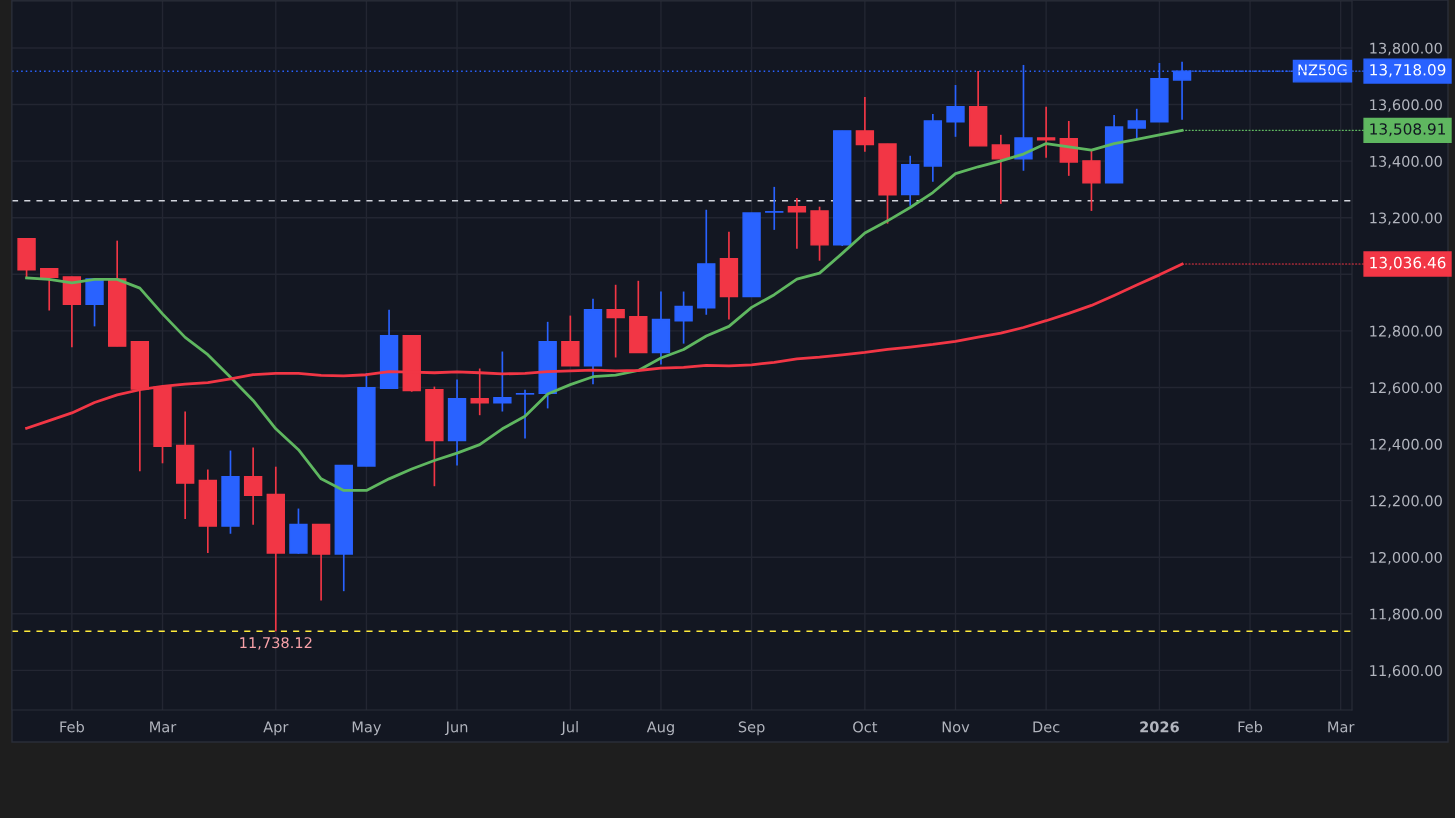  What do you see at coordinates (1406, 671) in the screenshot?
I see `y-tick-label: 11,600.00` at bounding box center [1406, 671].